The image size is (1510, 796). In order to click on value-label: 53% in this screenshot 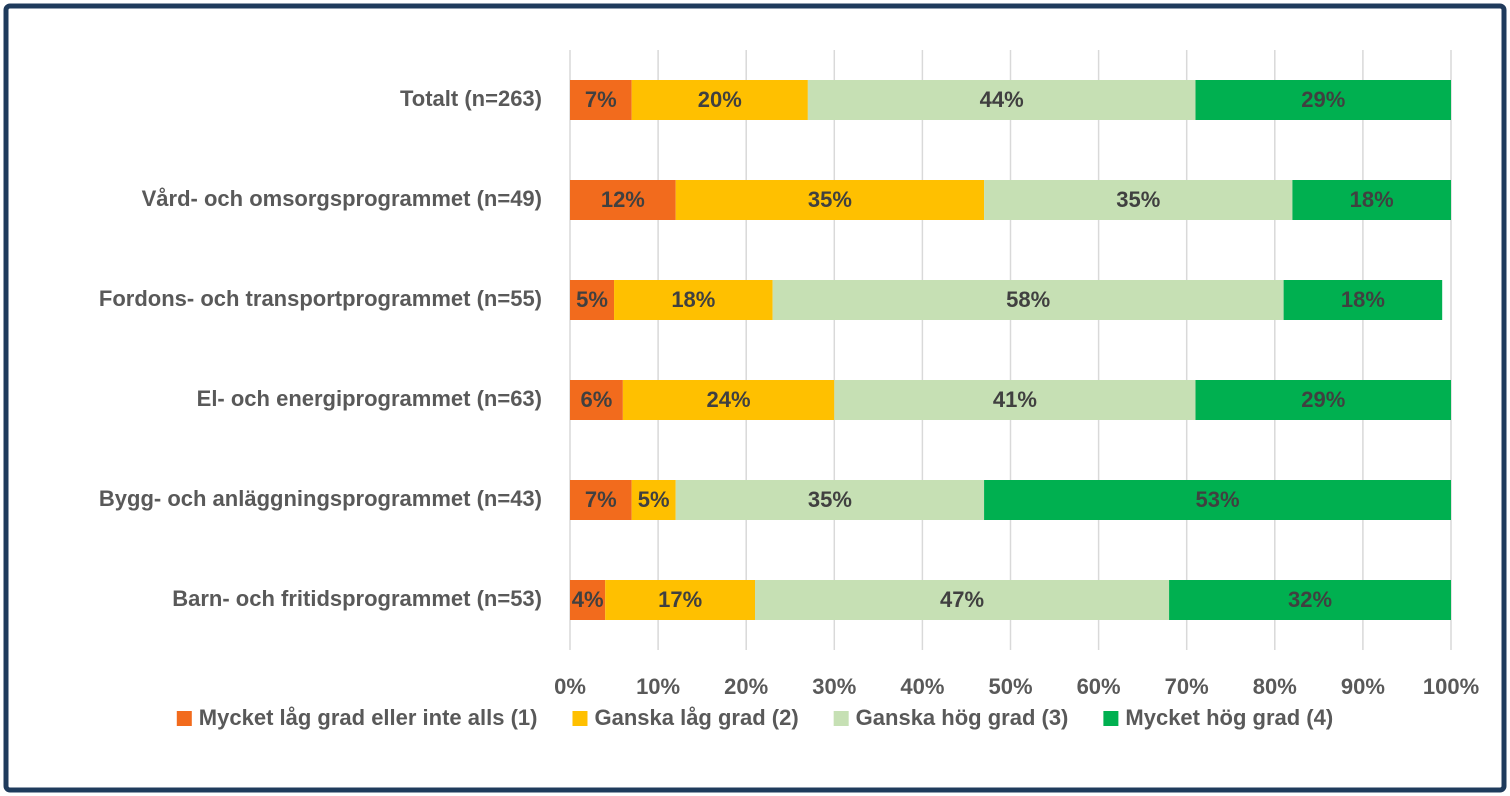, I will do `click(1218, 499)`.